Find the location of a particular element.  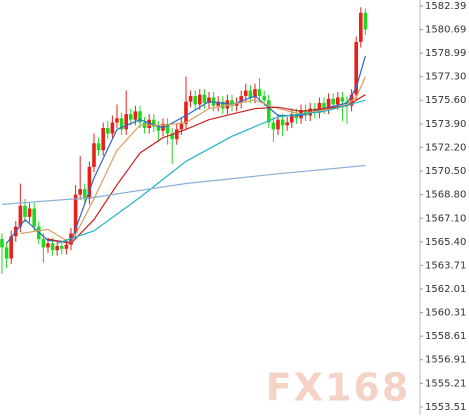

y-tick-label: 1553.51 is located at coordinates (445, 407).